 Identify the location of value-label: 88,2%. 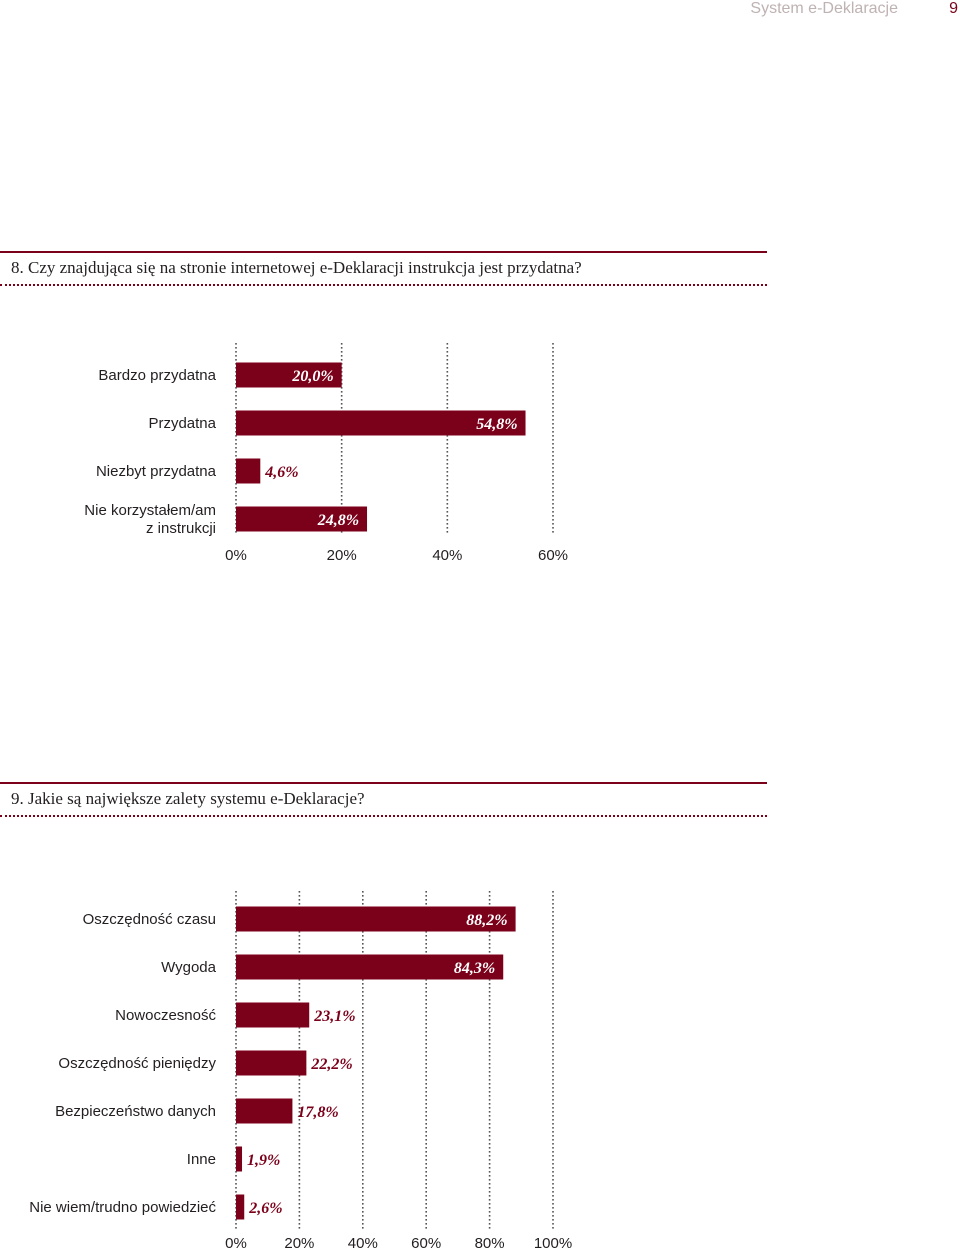
(486, 920).